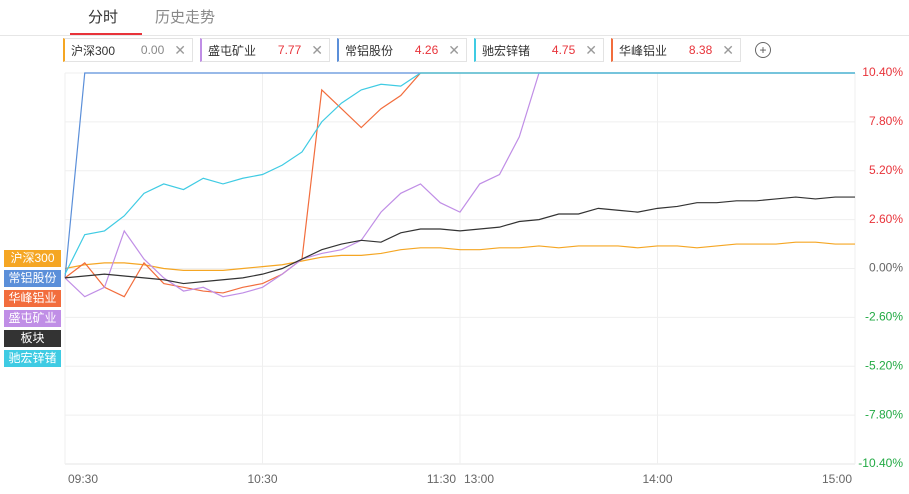 This screenshot has height=494, width=909. I want to click on divider, so click(454, 35).